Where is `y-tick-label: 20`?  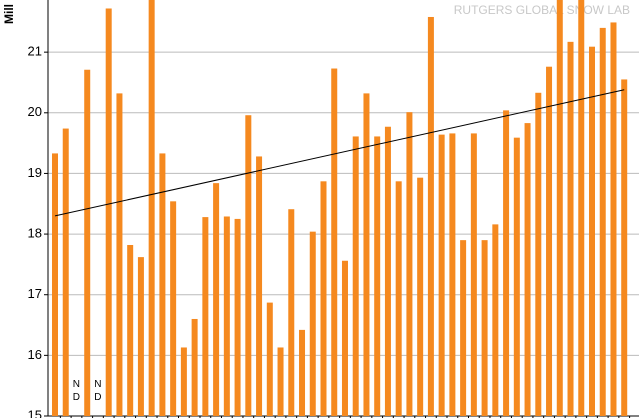
y-tick-label: 20 is located at coordinates (35, 111).